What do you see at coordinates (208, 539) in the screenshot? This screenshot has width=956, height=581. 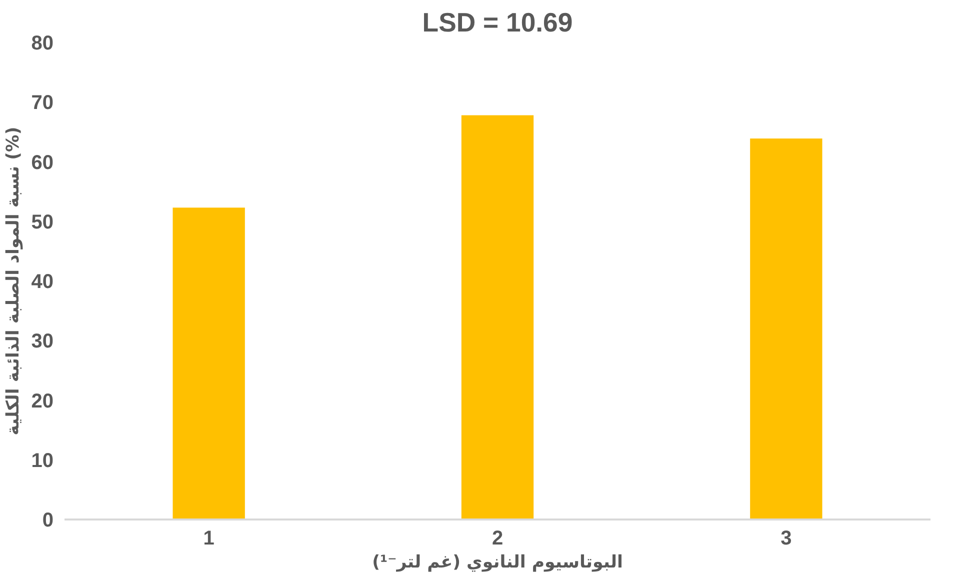 I see `x-tick-label: 1` at bounding box center [208, 539].